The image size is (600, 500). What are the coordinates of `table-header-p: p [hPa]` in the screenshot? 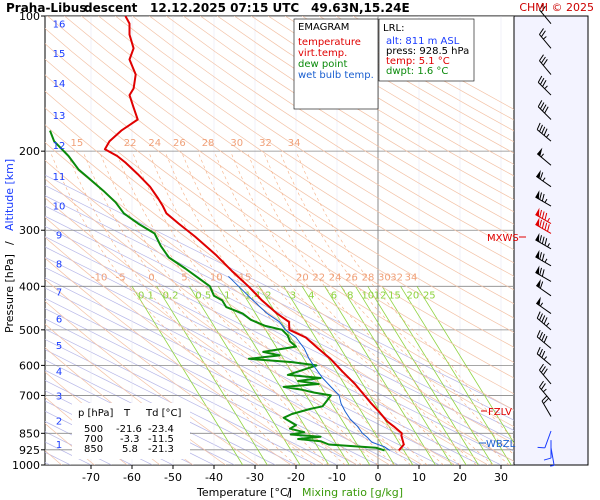 It's located at (95, 413).